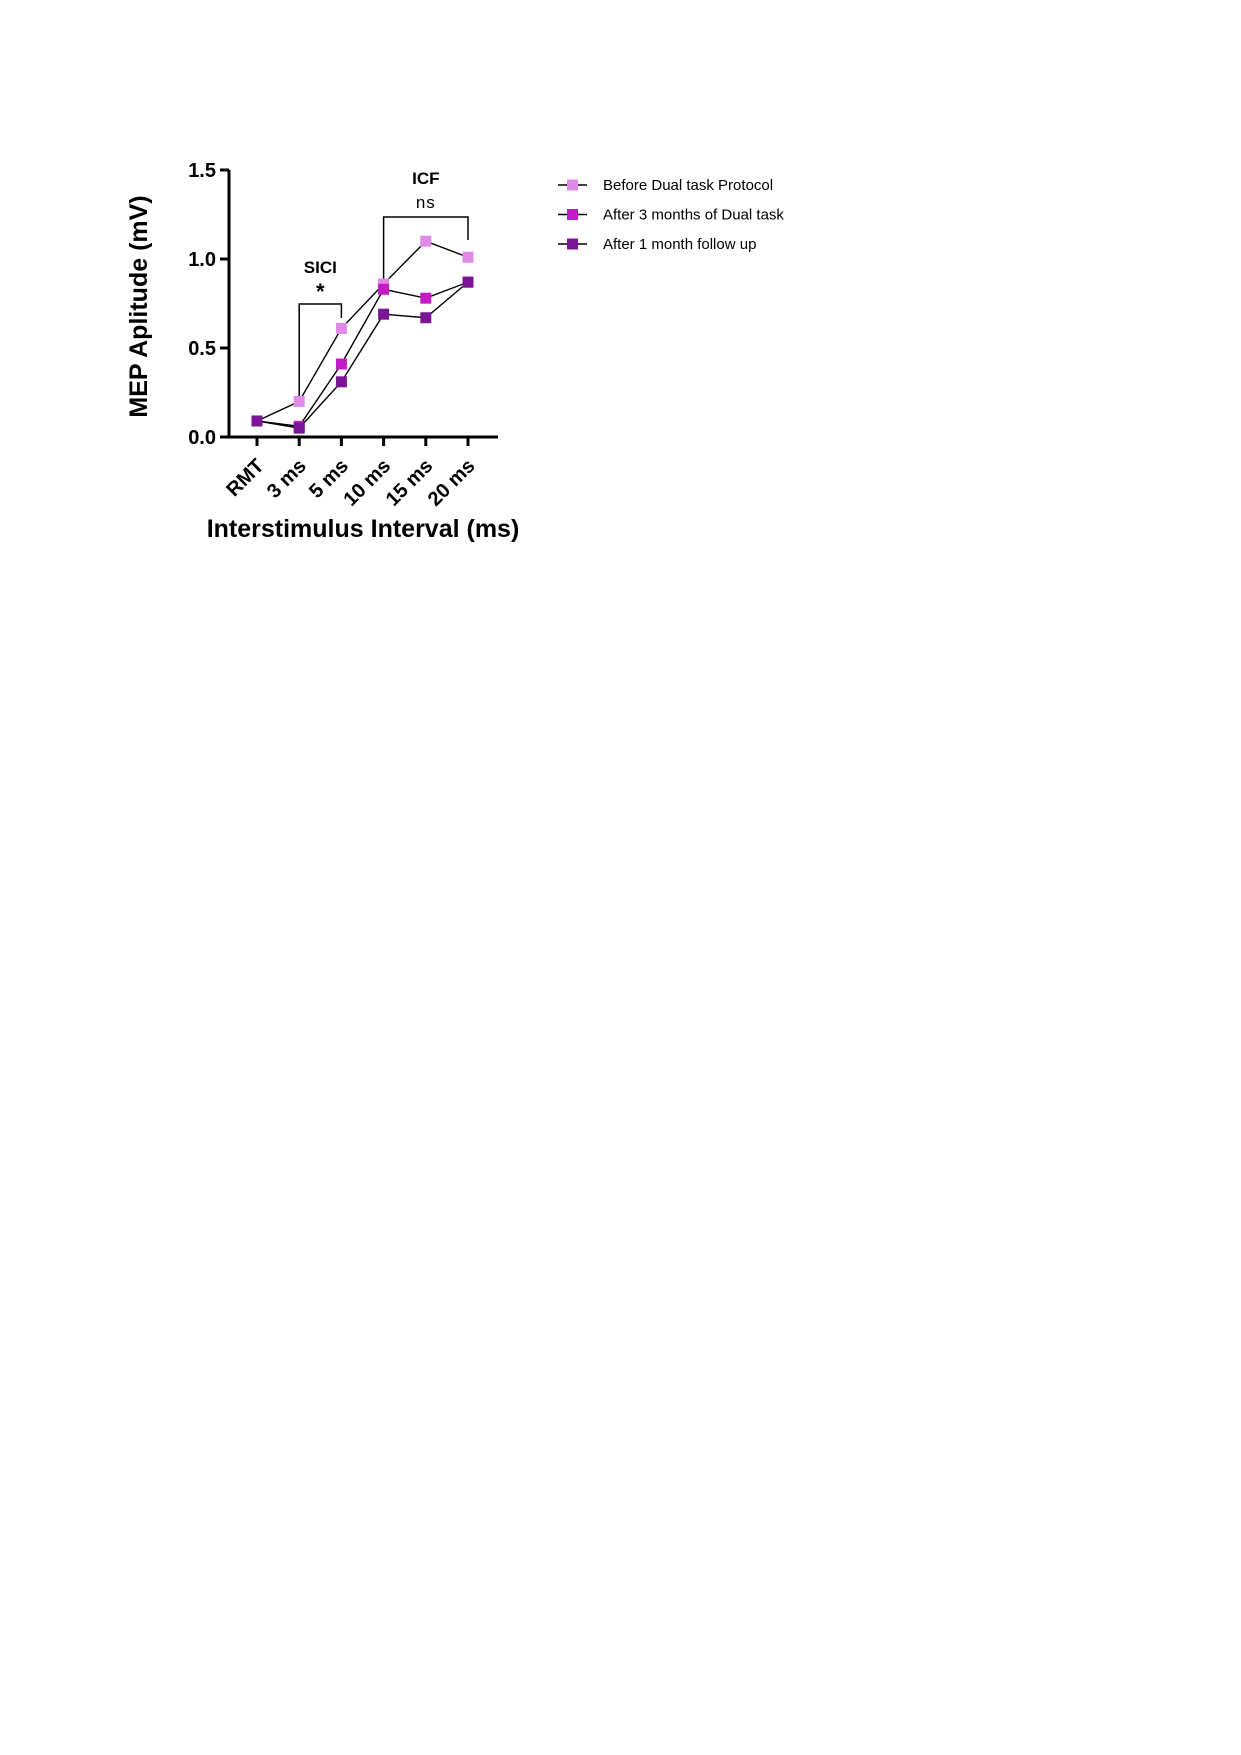  I want to click on x-tick-label: 15 ms, so click(410, 483).